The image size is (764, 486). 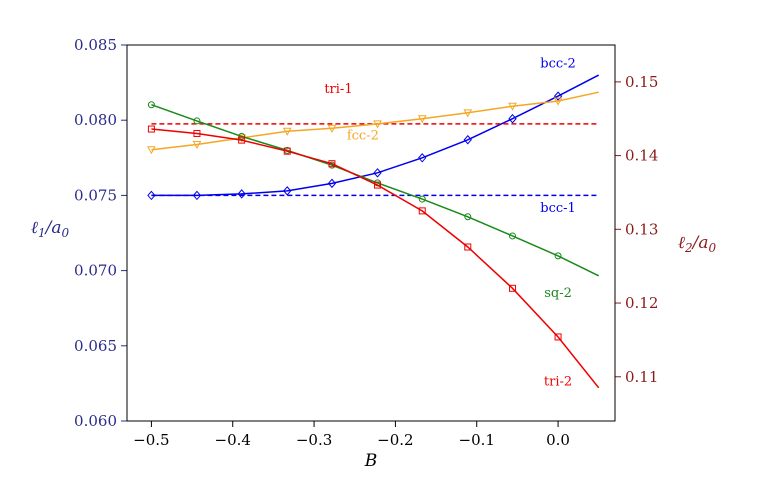 I want to click on label-sq-2: sq-2, so click(x=558, y=293).